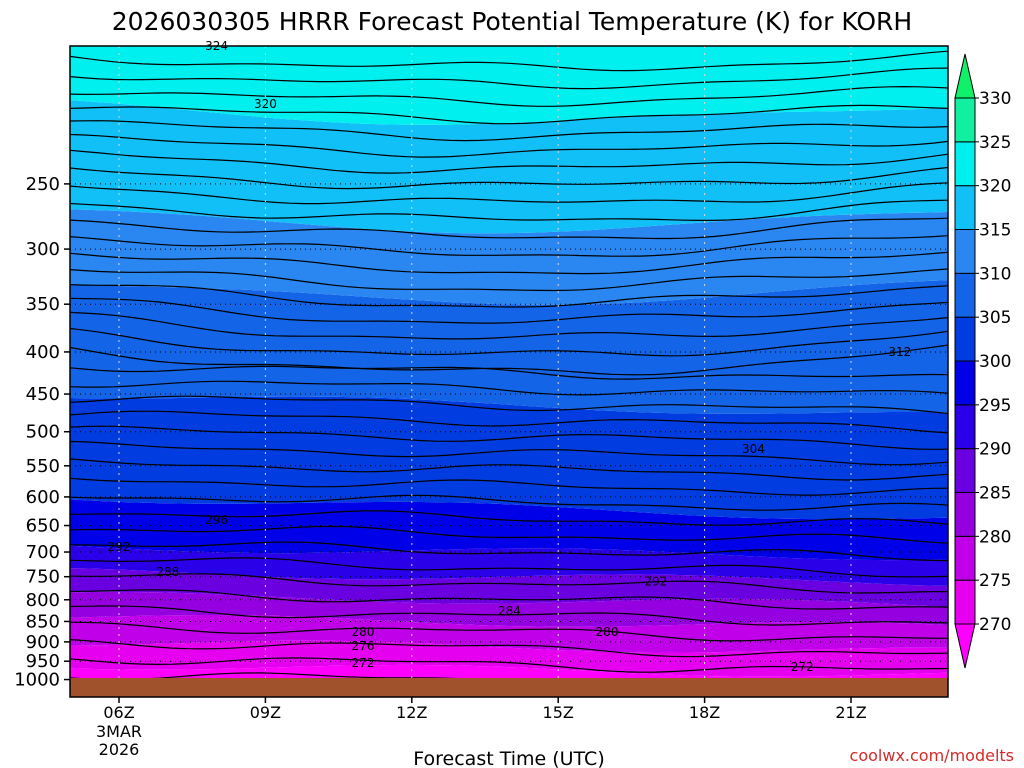  Describe the element at coordinates (43, 552) in the screenshot. I see `y-tick-label: 700` at that location.